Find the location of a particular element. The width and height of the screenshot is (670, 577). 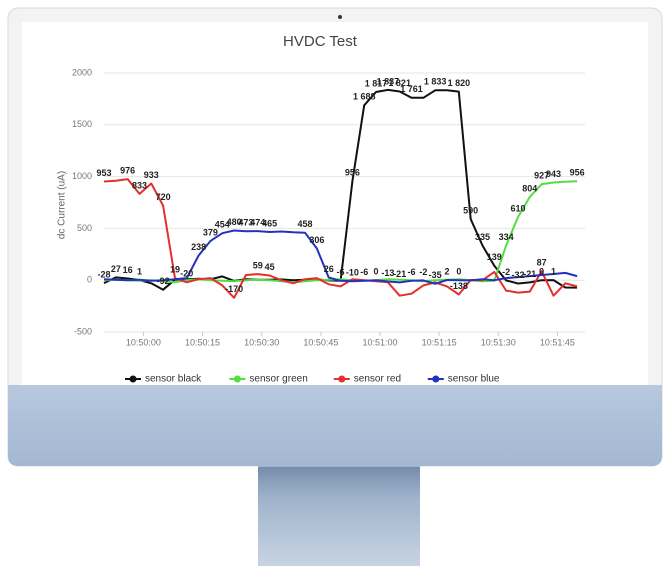

data-label: 465 is located at coordinates (269, 223).